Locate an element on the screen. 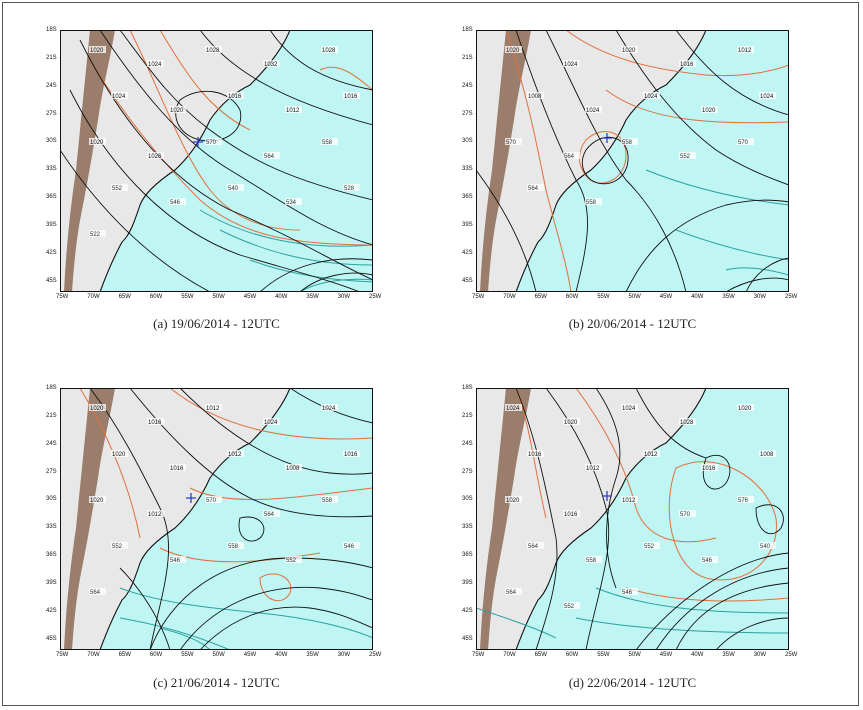  map-border is located at coordinates (632, 519).